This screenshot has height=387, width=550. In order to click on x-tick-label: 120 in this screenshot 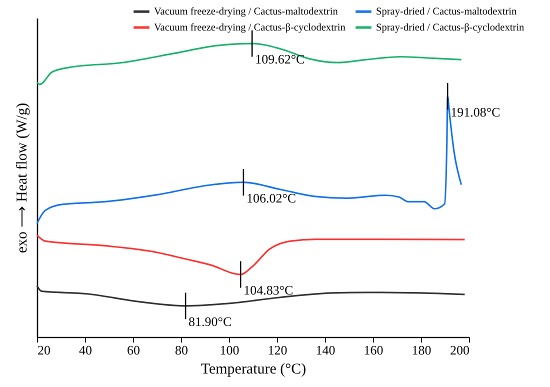, I will do `click(278, 350)`.